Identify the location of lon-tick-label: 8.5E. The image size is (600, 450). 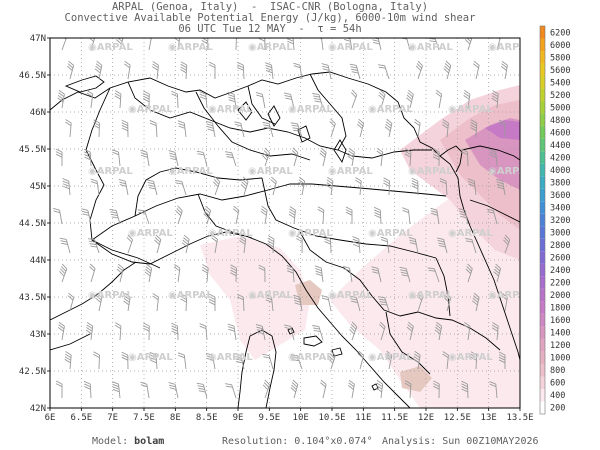
(207, 418).